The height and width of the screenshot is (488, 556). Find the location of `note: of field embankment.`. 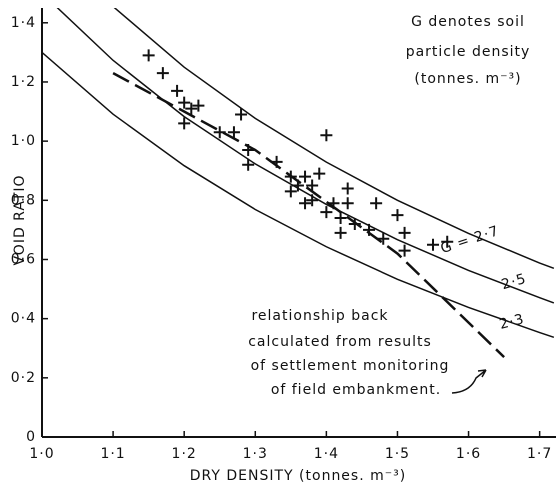

note: of field embankment. is located at coordinates (356, 390).